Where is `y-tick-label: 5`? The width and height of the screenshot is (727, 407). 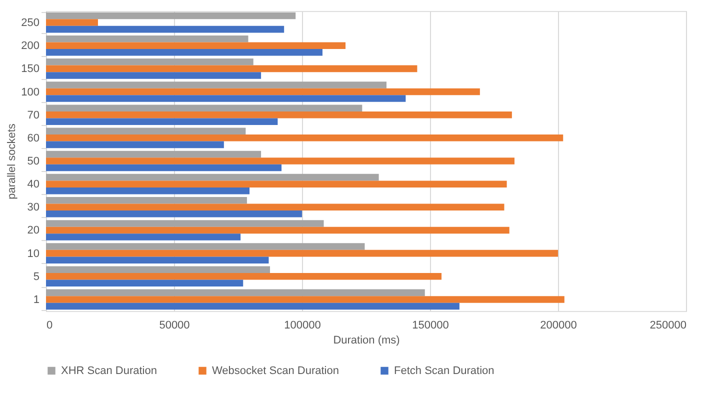
y-tick-label: 5 is located at coordinates (36, 276).